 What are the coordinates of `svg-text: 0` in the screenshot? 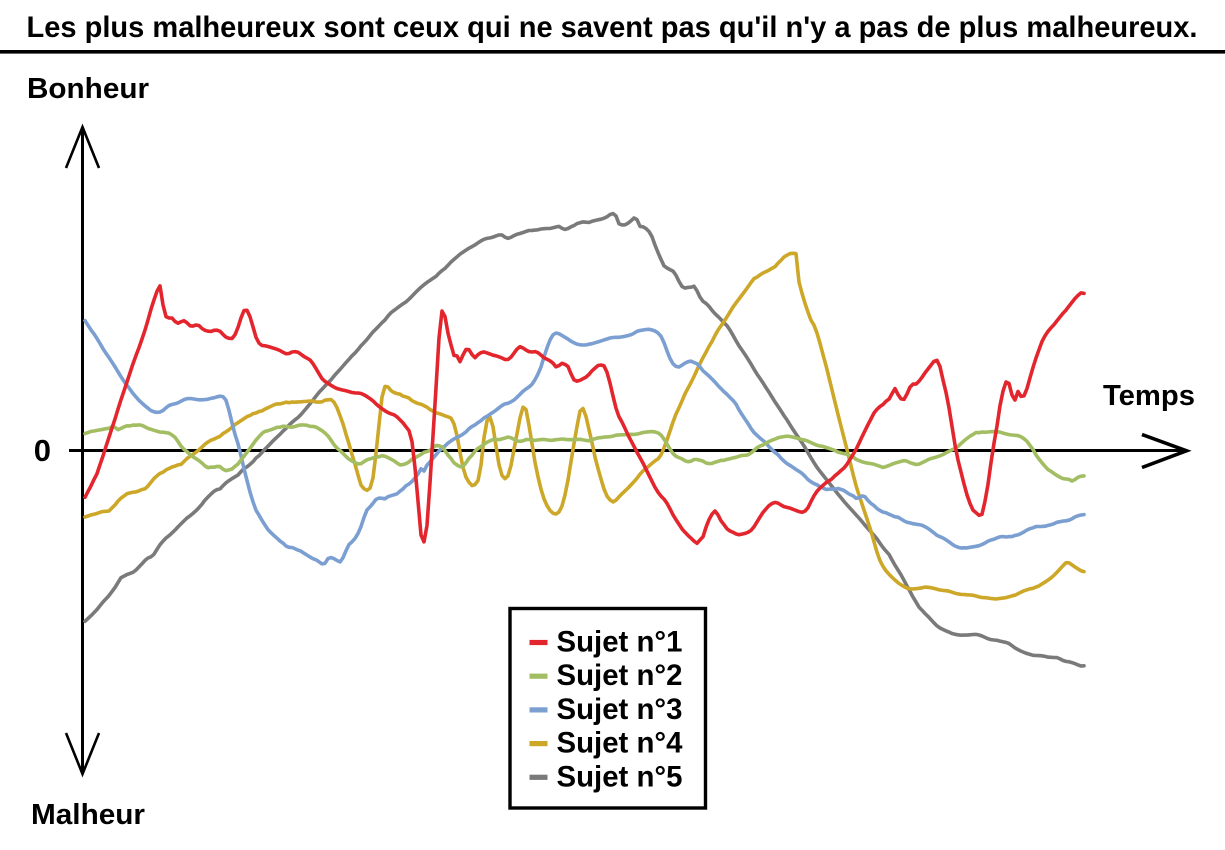 It's located at (42, 450).